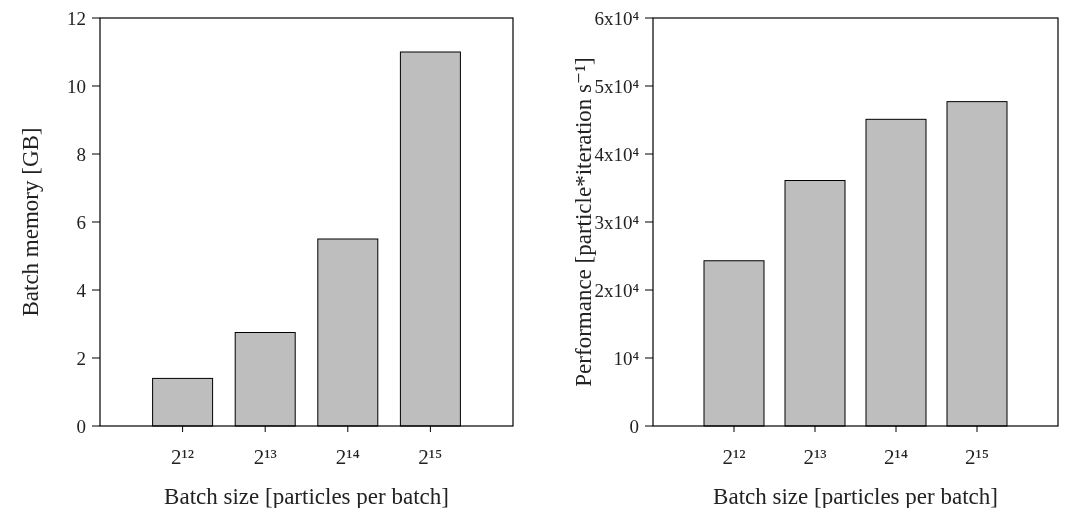 This screenshot has width=1067, height=517. I want to click on y-tick-label: 10, so click(76, 86).